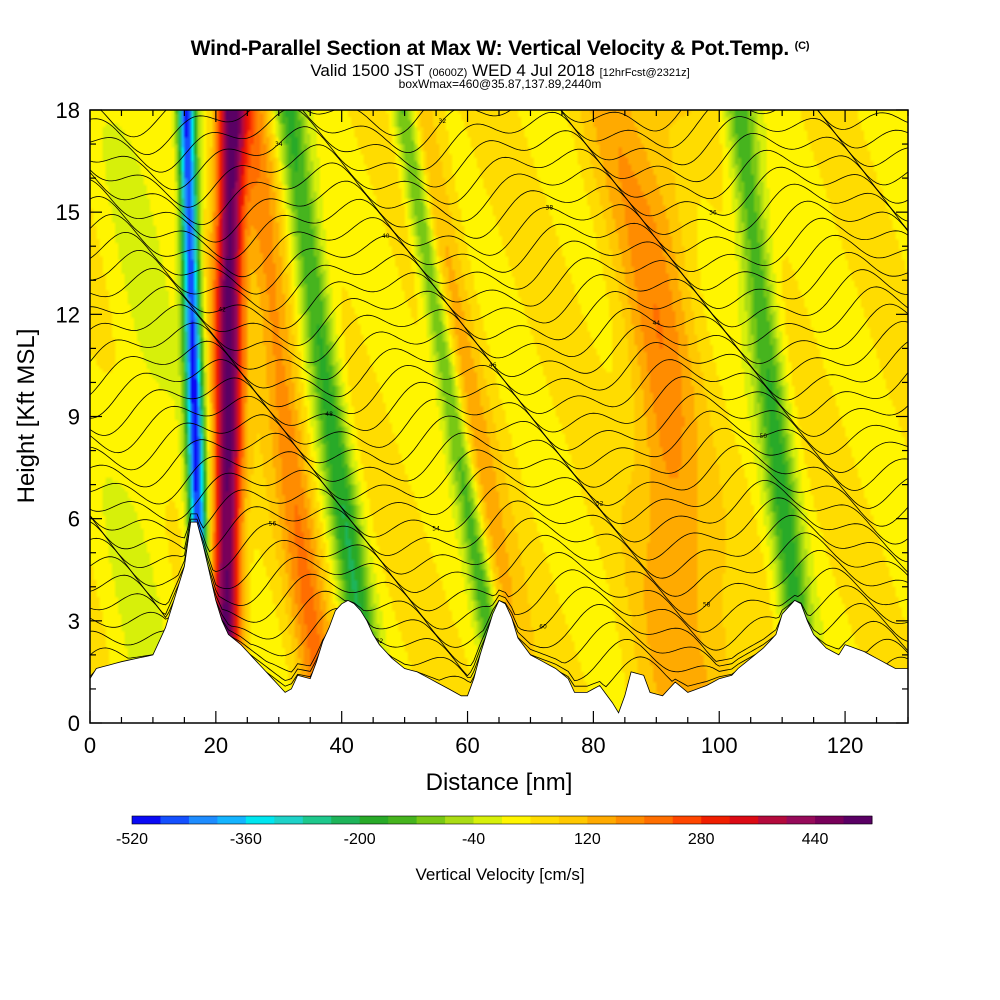 The width and height of the screenshot is (1000, 1000). Describe the element at coordinates (763, 436) in the screenshot. I see `contour-label: 50` at that location.